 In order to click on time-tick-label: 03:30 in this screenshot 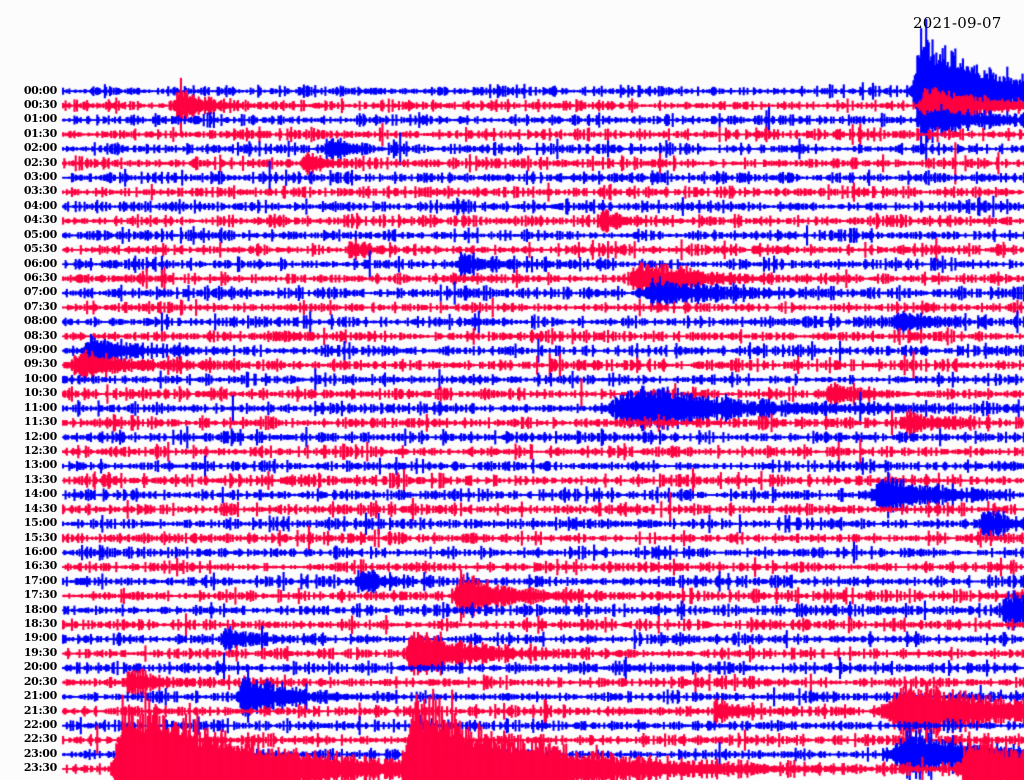, I will do `click(40, 191)`.